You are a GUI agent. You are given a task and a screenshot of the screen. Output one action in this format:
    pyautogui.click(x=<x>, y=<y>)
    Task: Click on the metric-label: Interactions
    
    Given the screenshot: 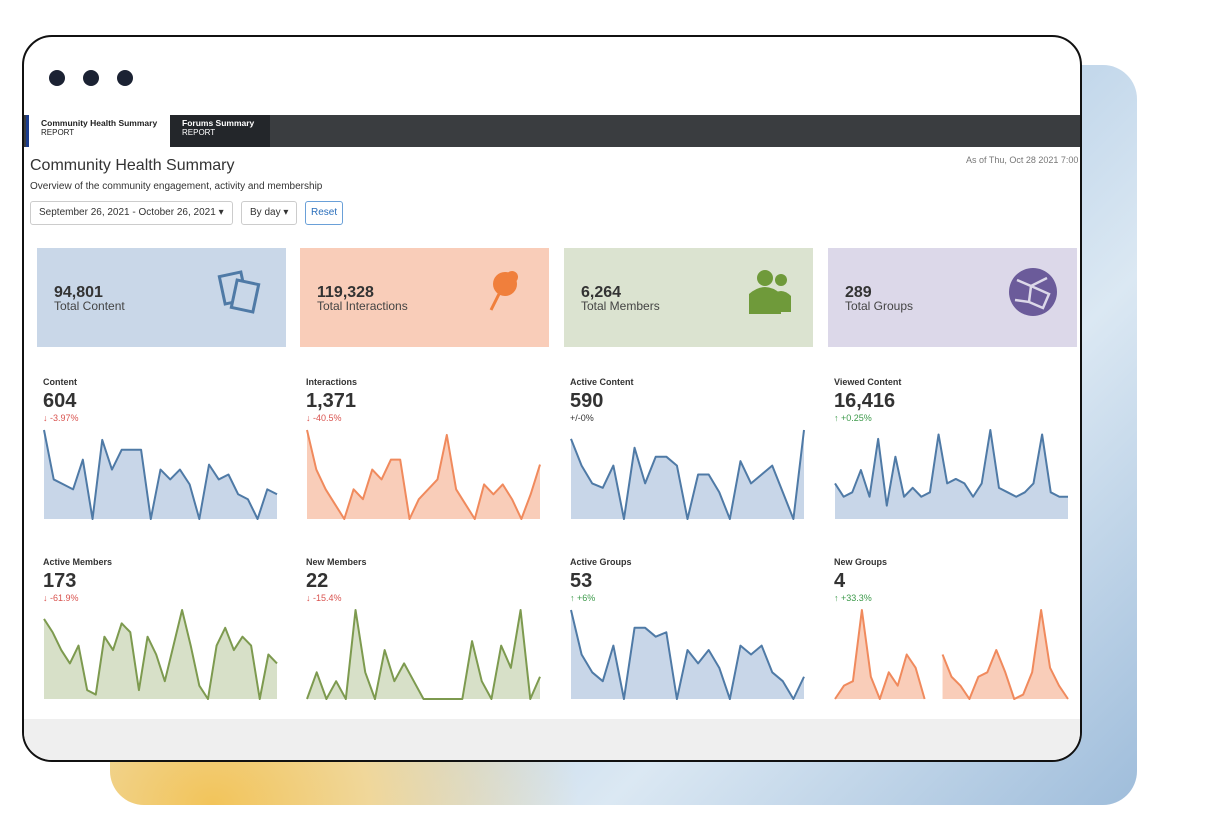 What is the action you would take?
    pyautogui.click(x=332, y=382)
    